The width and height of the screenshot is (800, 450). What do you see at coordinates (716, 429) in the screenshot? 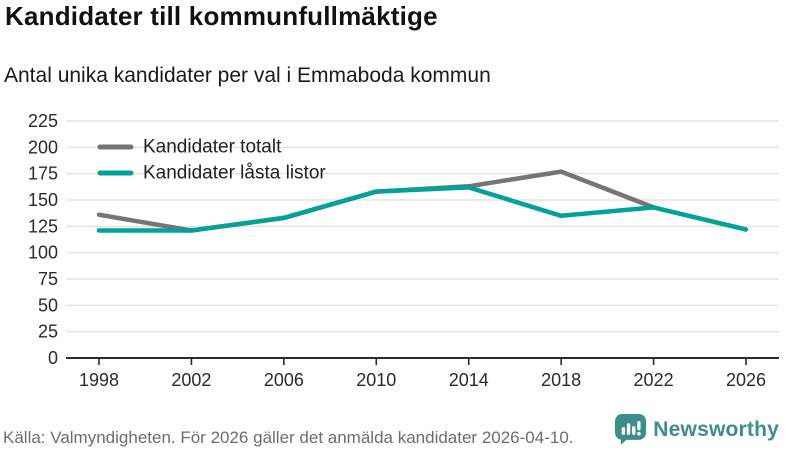
I see `newsworthy-logo-text: Newsworthy` at bounding box center [716, 429].